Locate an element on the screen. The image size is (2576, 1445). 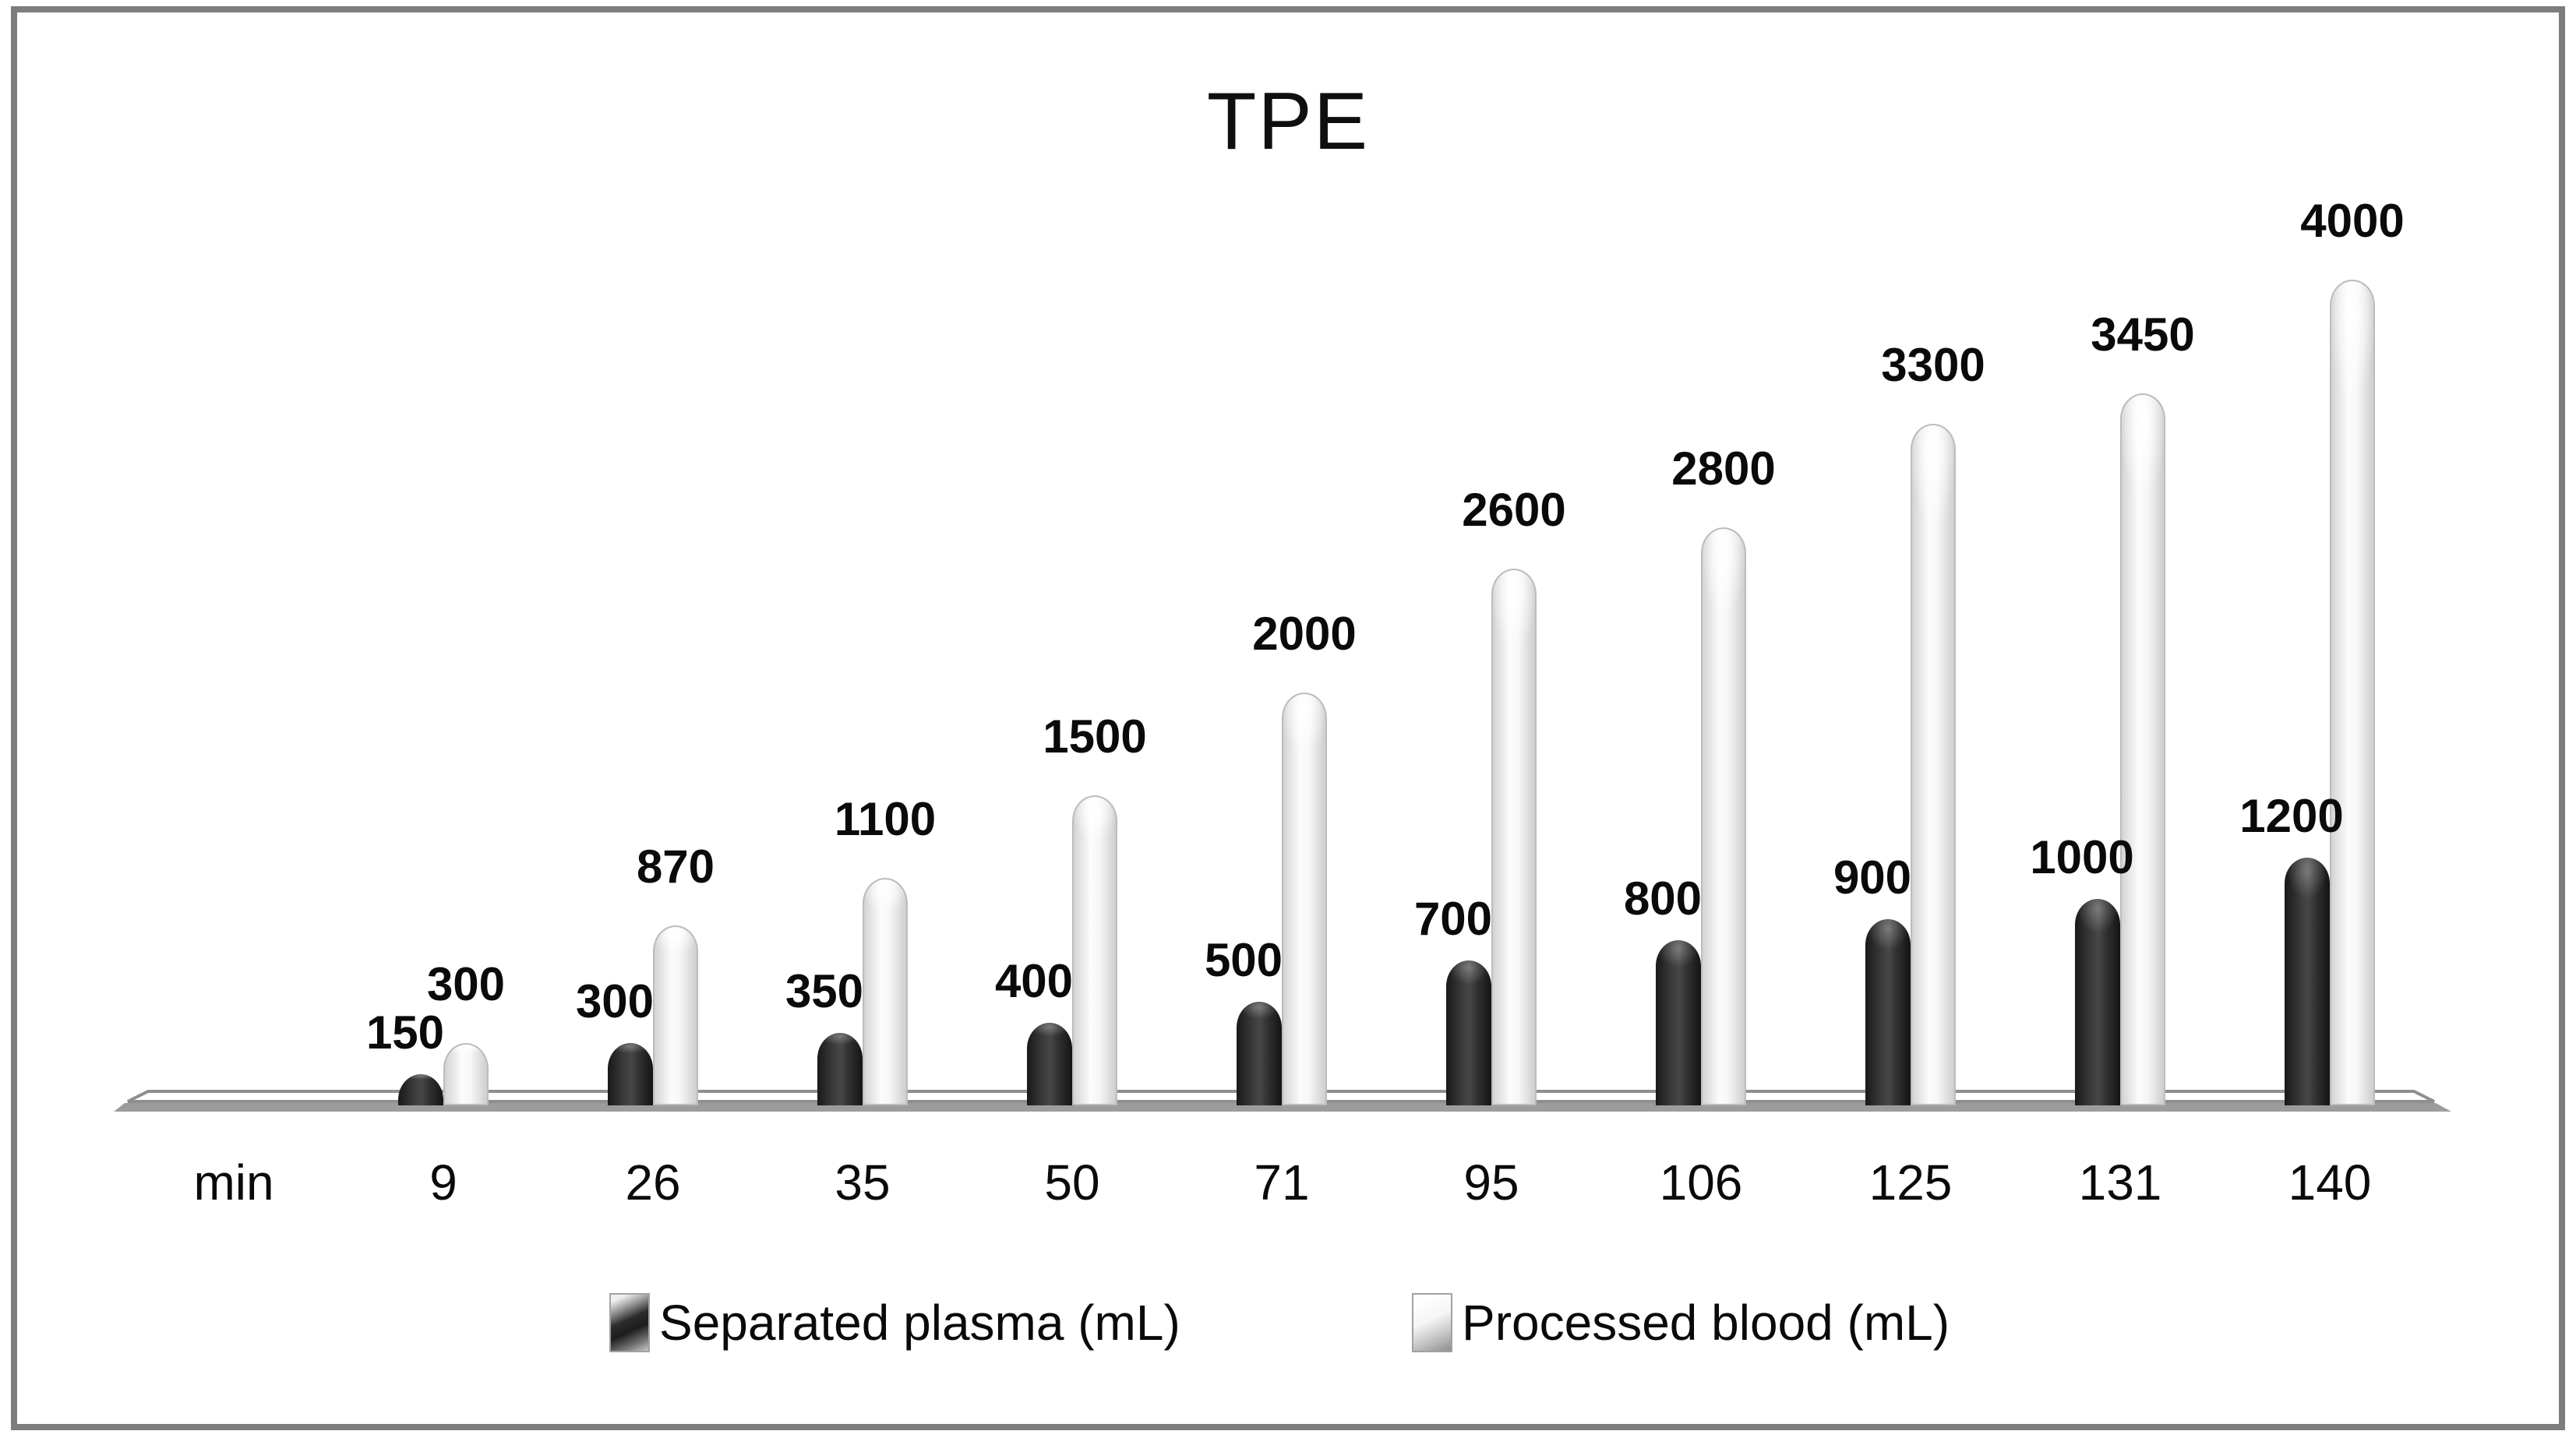
legend-swatch-separated-plasma-icon is located at coordinates (629, 1322).